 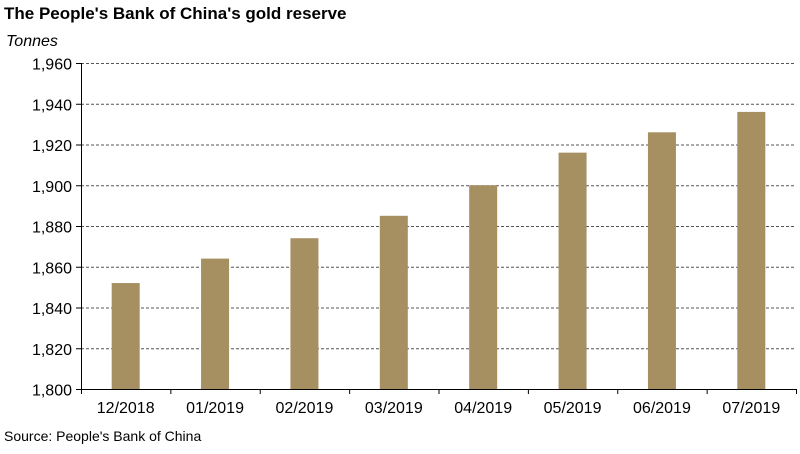 What do you see at coordinates (32, 41) in the screenshot?
I see `y-axis-label: Tonnes` at bounding box center [32, 41].